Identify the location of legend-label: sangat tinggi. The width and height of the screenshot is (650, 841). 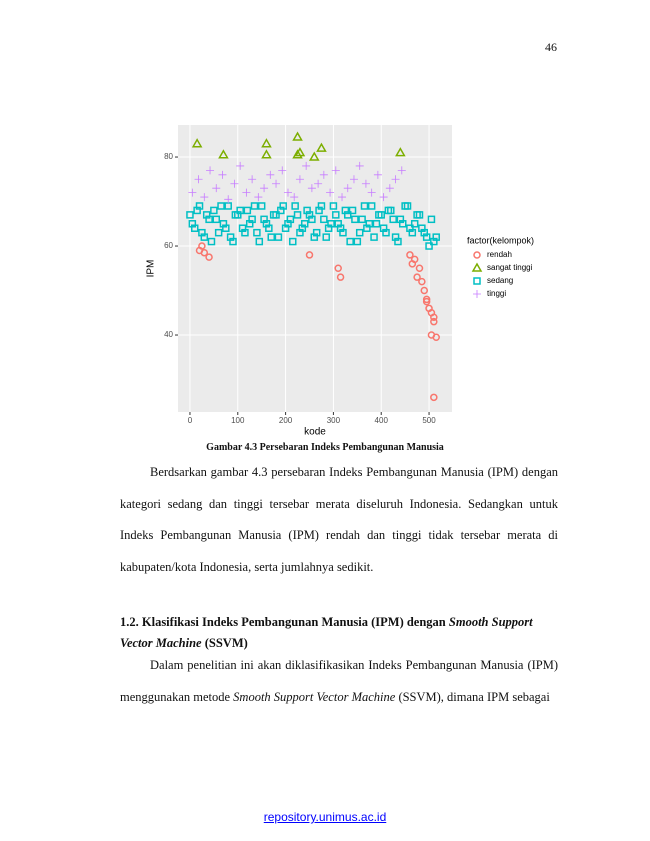
(510, 267).